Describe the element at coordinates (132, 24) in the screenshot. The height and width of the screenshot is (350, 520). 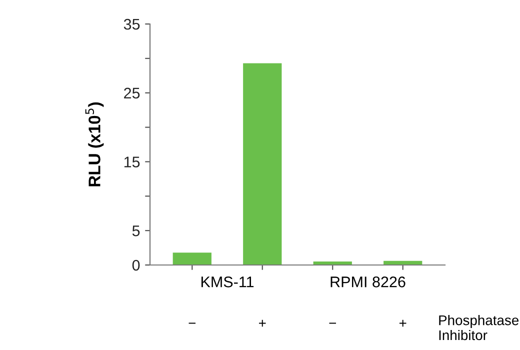
I see `y-tick-label: 35` at that location.